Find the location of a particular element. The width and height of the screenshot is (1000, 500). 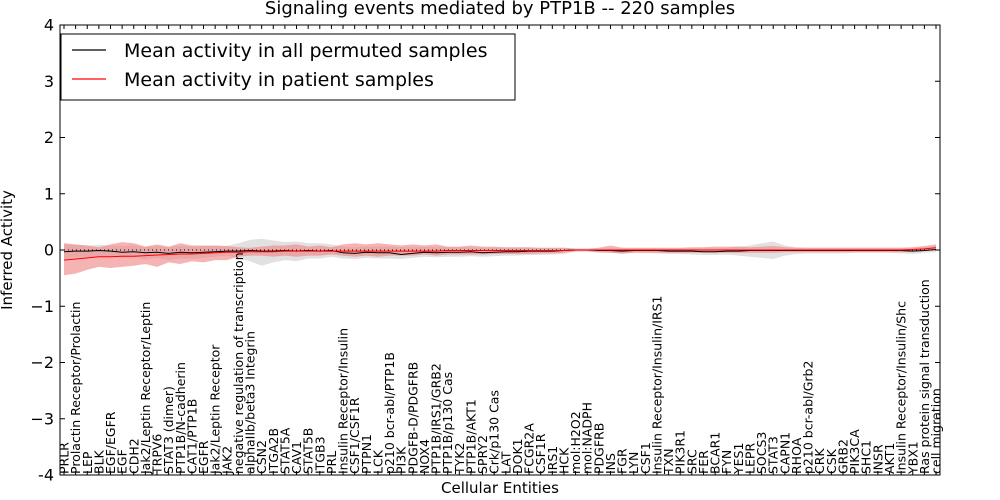

x-category-label: LCK is located at coordinates (377, 461).